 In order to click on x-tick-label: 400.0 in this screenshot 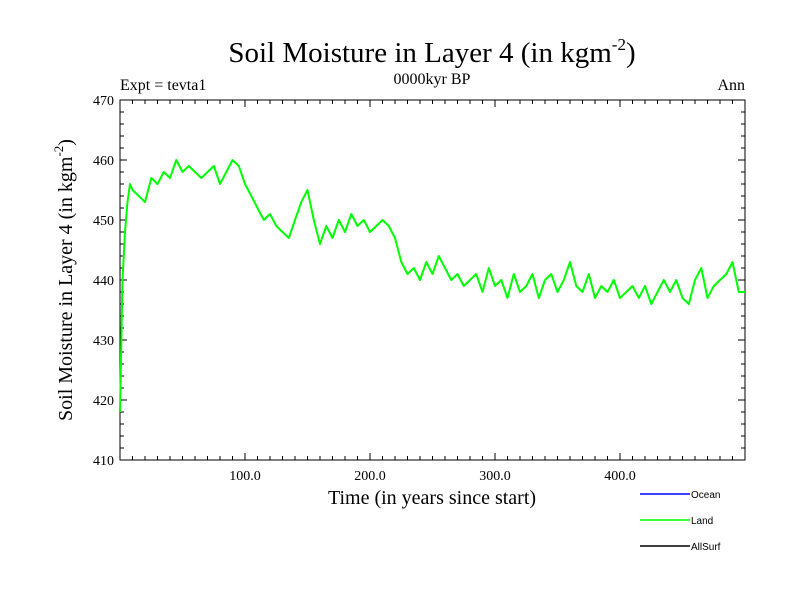, I will do `click(620, 476)`.